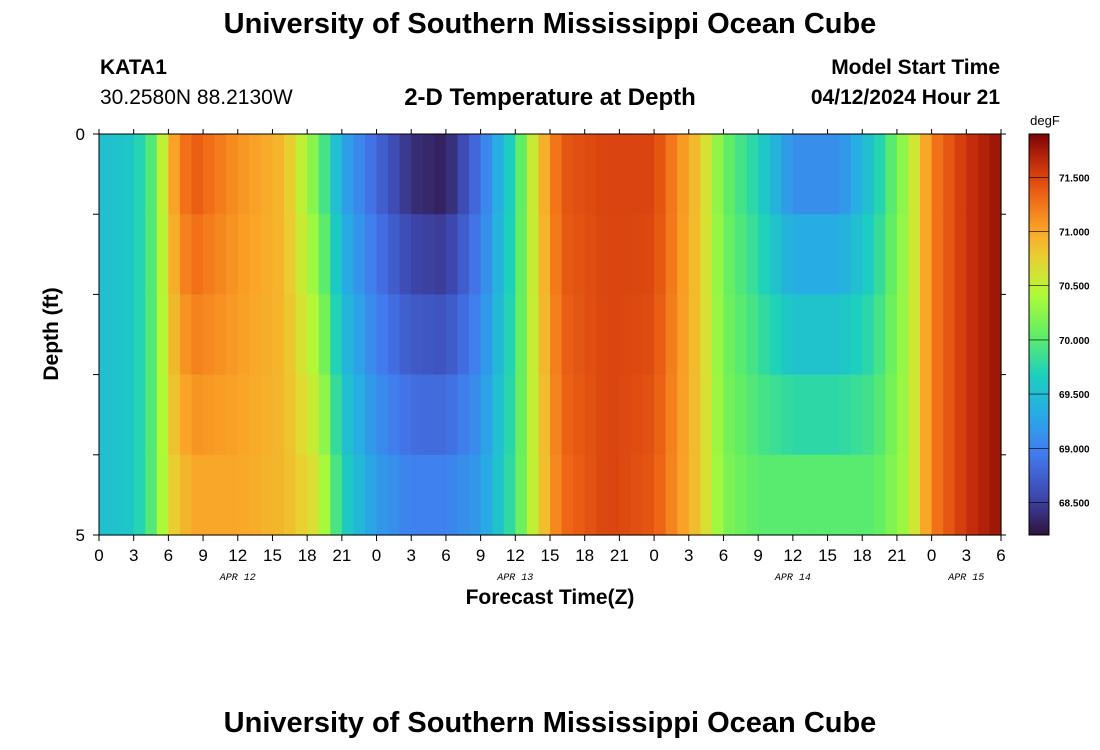  What do you see at coordinates (965, 578) in the screenshot?
I see `date-label: APR 15` at bounding box center [965, 578].